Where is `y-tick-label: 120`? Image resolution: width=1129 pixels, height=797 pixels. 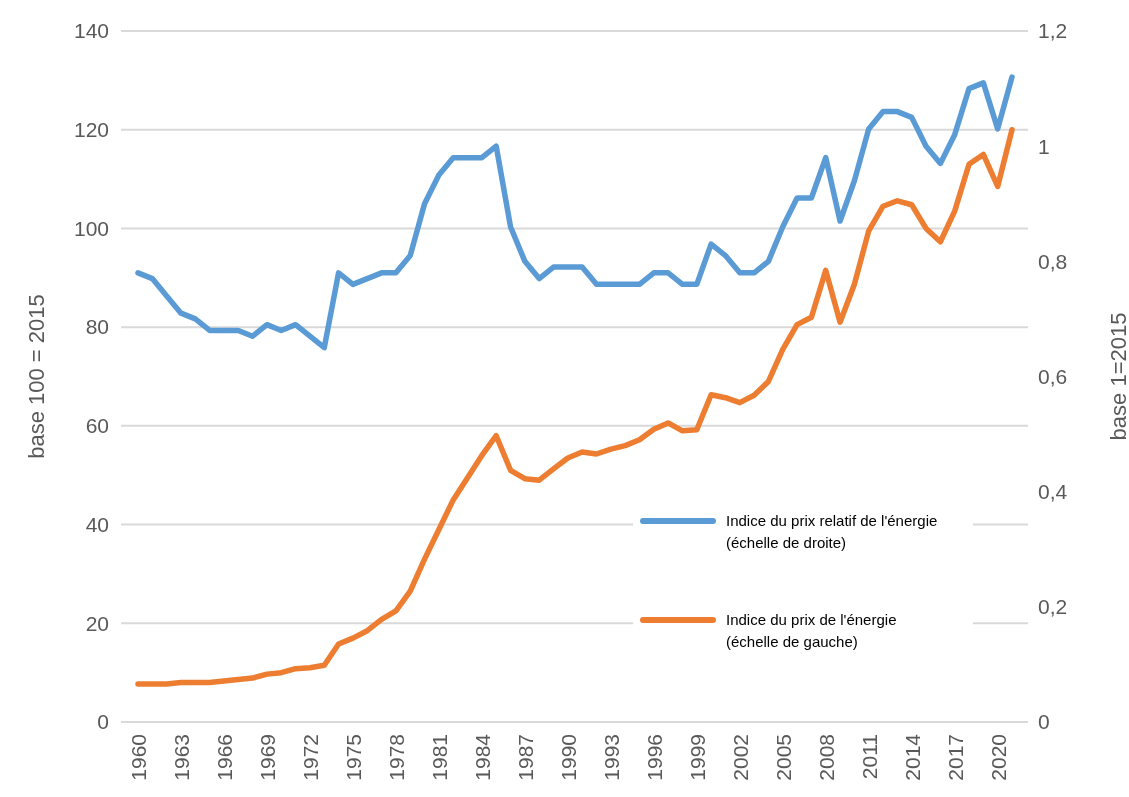
y-tick-label: 120 is located at coordinates (91, 130).